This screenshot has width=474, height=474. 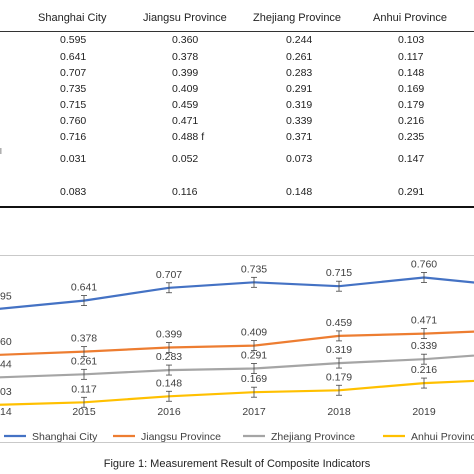 I want to click on table-bottom-rule, so click(x=237, y=207).